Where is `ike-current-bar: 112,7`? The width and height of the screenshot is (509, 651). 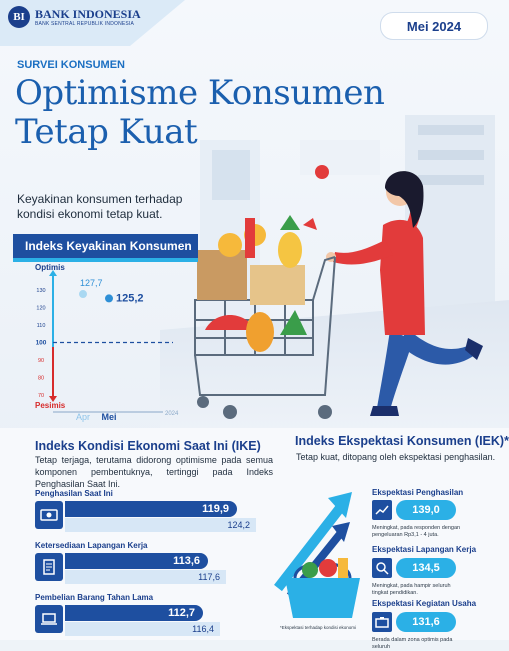 ike-current-bar: 112,7 is located at coordinates (134, 613).